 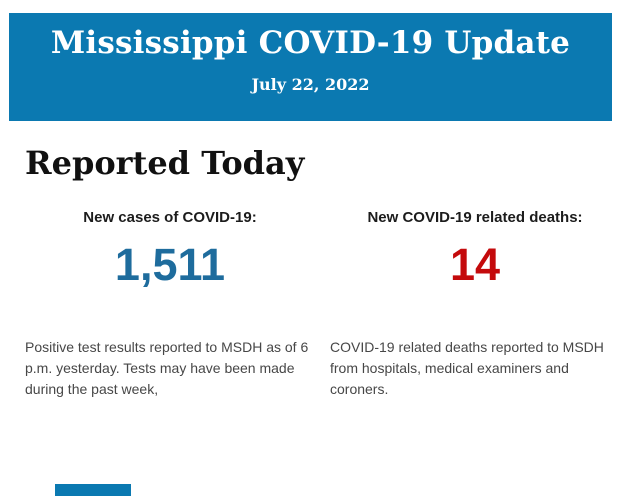 What do you see at coordinates (165, 163) in the screenshot?
I see `section-heading: Reported Today` at bounding box center [165, 163].